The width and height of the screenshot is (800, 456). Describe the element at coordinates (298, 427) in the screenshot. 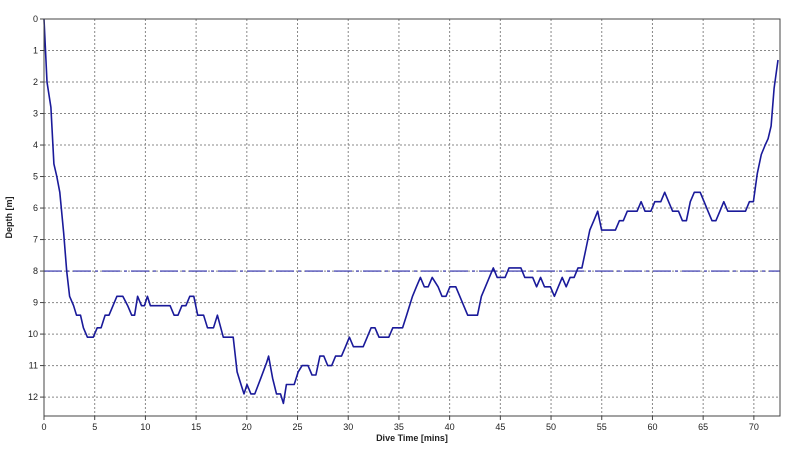

I see `x-tick-label: 25` at that location.